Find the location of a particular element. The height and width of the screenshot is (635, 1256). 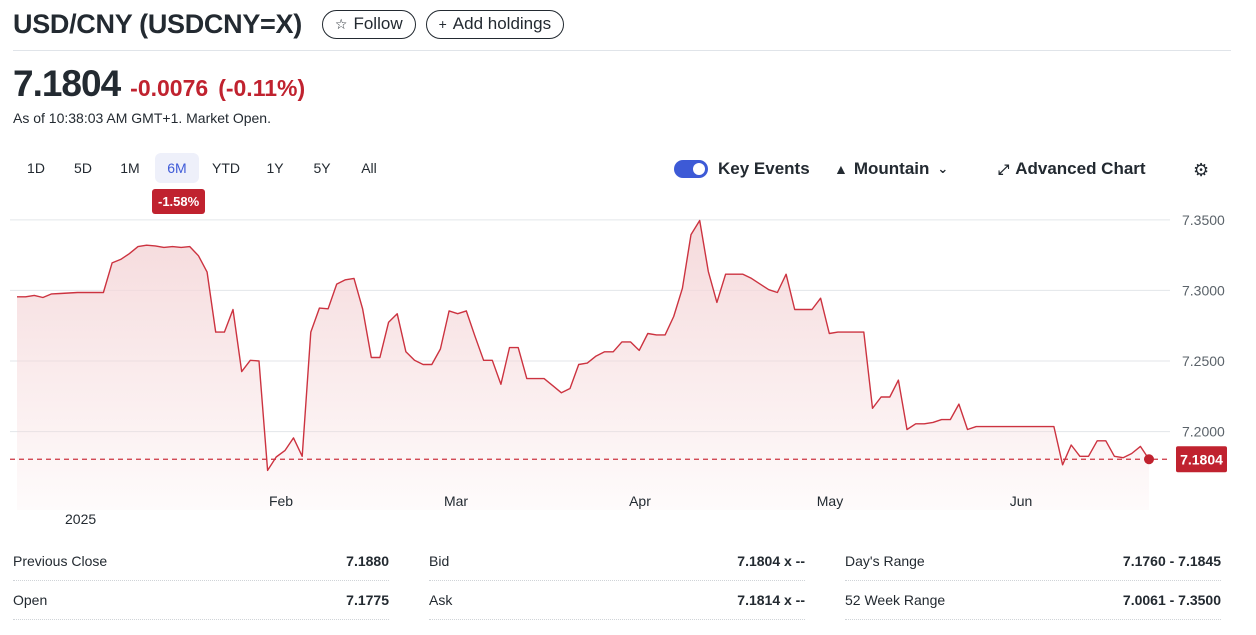

price-change: -0.0076 is located at coordinates (169, 88).